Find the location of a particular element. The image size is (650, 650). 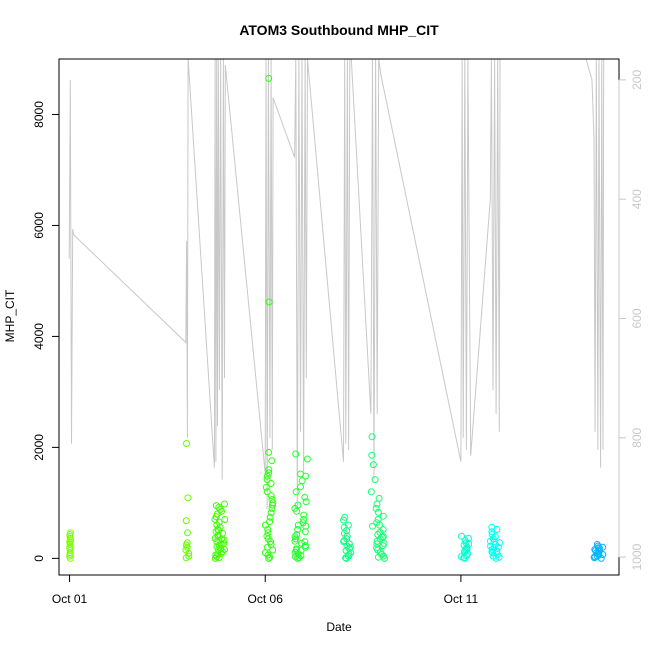

y-axis: 0 2000 4000 6000 8000 is located at coordinates (46, 331).